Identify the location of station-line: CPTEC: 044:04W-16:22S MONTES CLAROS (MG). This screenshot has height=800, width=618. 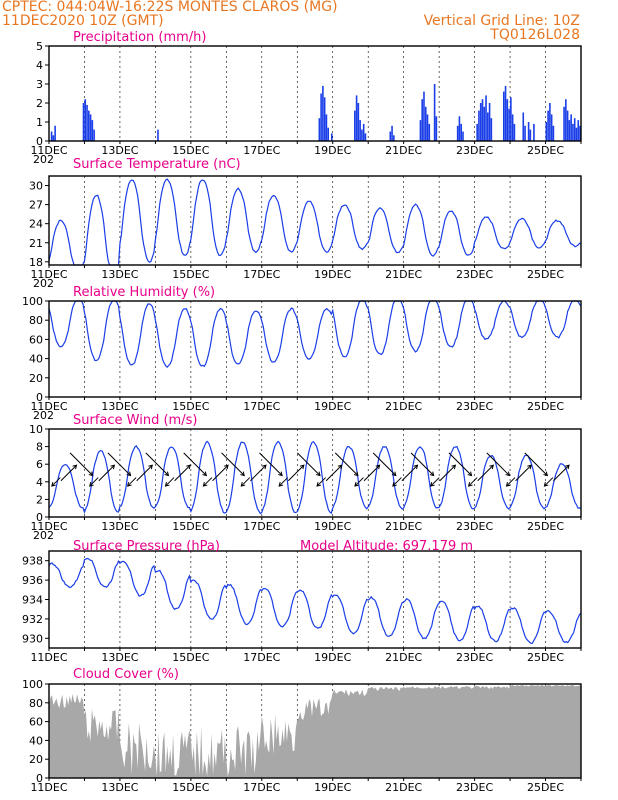
(170, 7).